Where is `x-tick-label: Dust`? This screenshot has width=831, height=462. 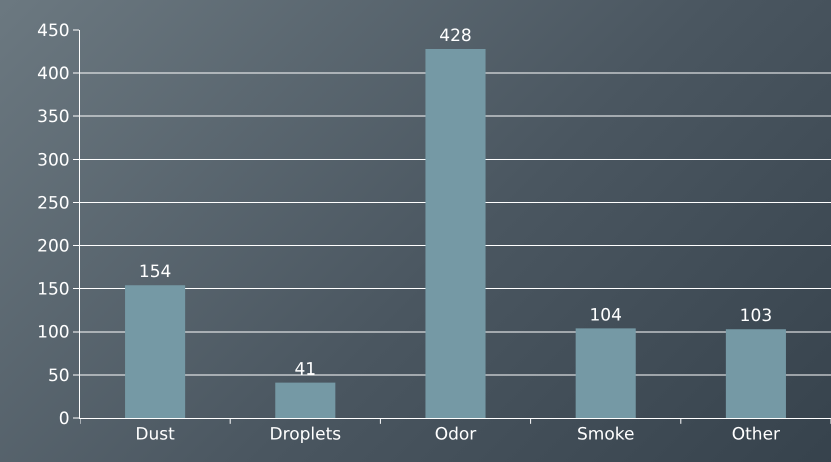
x-tick-label: Dust is located at coordinates (155, 434).